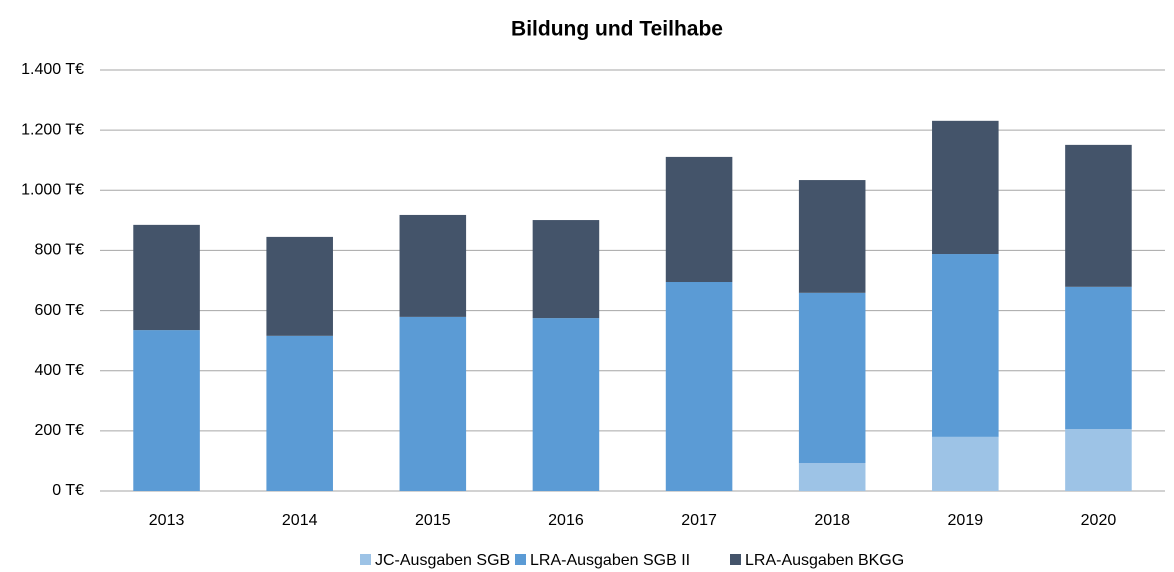  What do you see at coordinates (617, 29) in the screenshot?
I see `chart-title: Bildung und Teilhabe` at bounding box center [617, 29].